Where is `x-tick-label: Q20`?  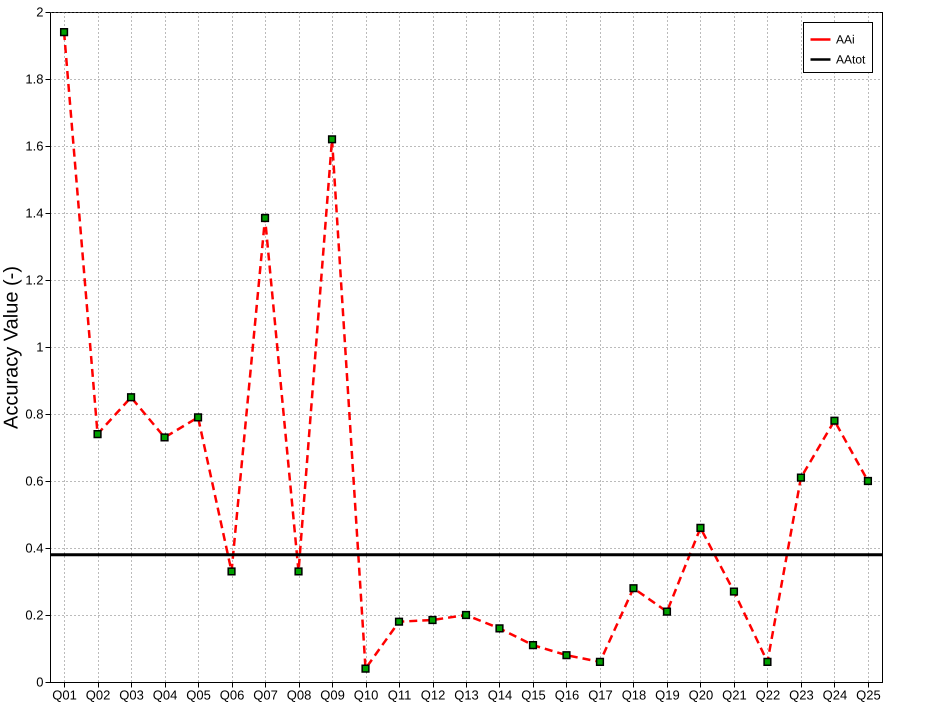 x-tick-label: Q20 is located at coordinates (701, 695).